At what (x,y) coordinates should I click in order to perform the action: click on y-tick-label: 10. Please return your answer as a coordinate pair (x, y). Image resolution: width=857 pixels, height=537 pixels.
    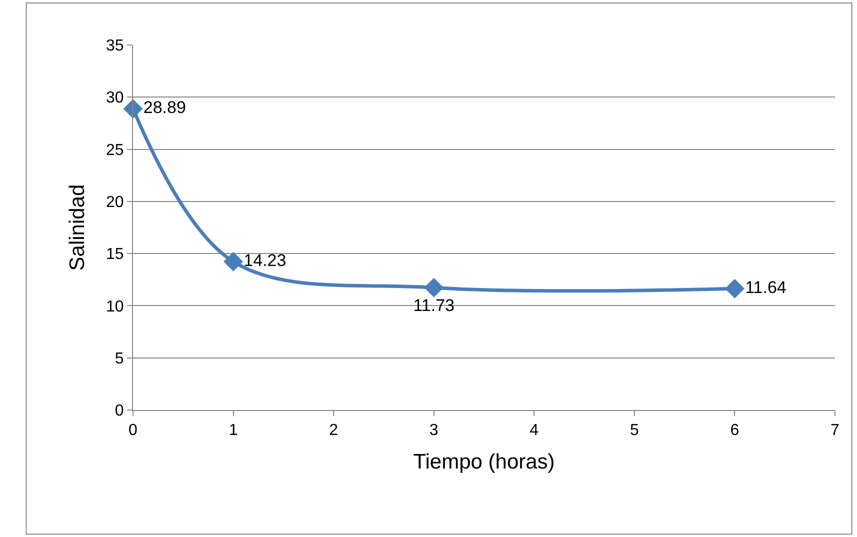
    Looking at the image, I should click on (115, 307).